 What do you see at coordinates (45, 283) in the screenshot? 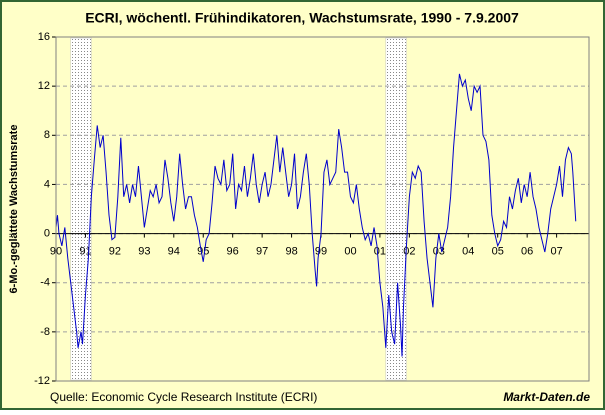
I see `y-tick-label: -4` at bounding box center [45, 283].